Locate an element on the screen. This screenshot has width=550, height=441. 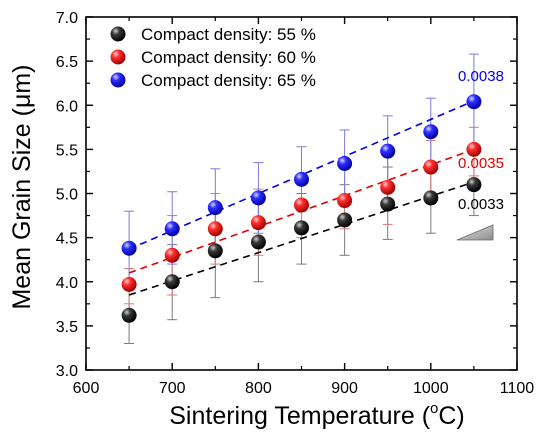
y-tick-label: 3.0 is located at coordinates (67, 371).